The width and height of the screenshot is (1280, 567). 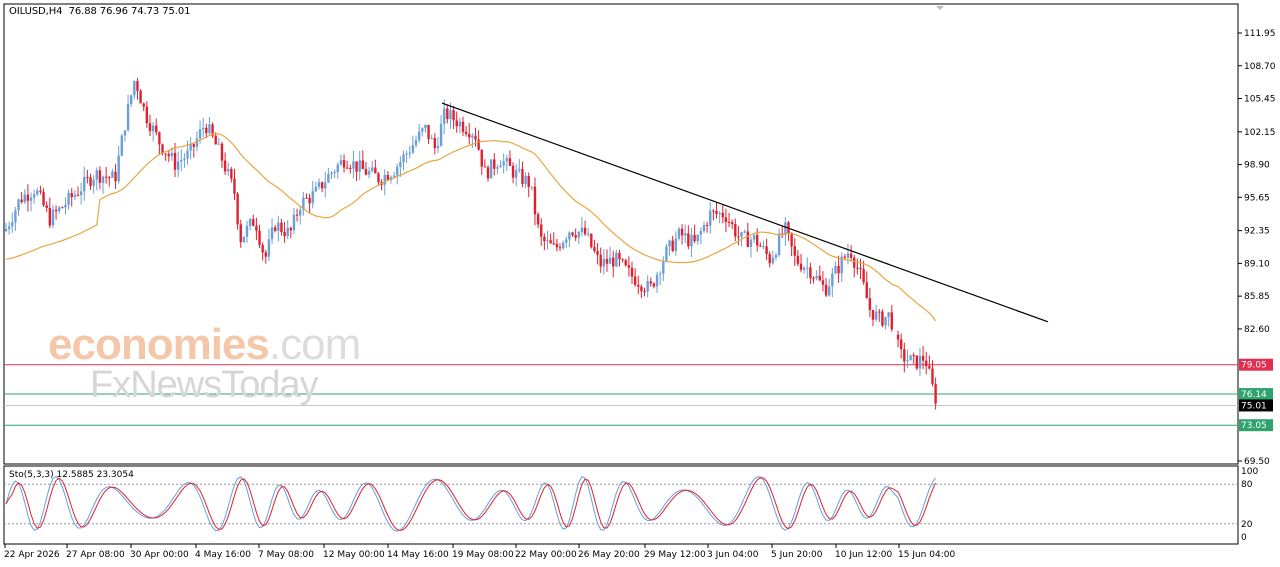 What do you see at coordinates (926, 555) in the screenshot?
I see `time-label: 15 Jun 04:00` at bounding box center [926, 555].